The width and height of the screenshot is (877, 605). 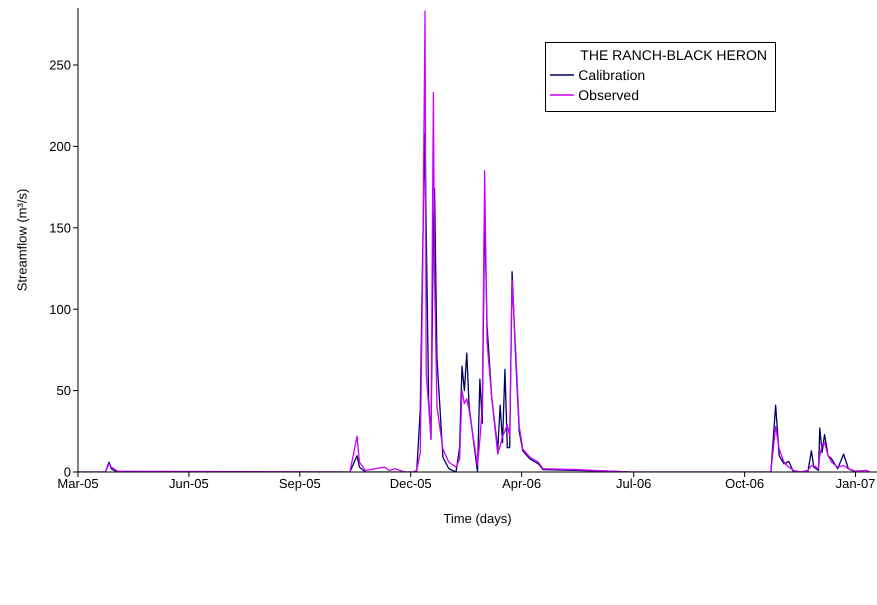 What do you see at coordinates (60, 309) in the screenshot?
I see `y-tick-label: 100` at bounding box center [60, 309].